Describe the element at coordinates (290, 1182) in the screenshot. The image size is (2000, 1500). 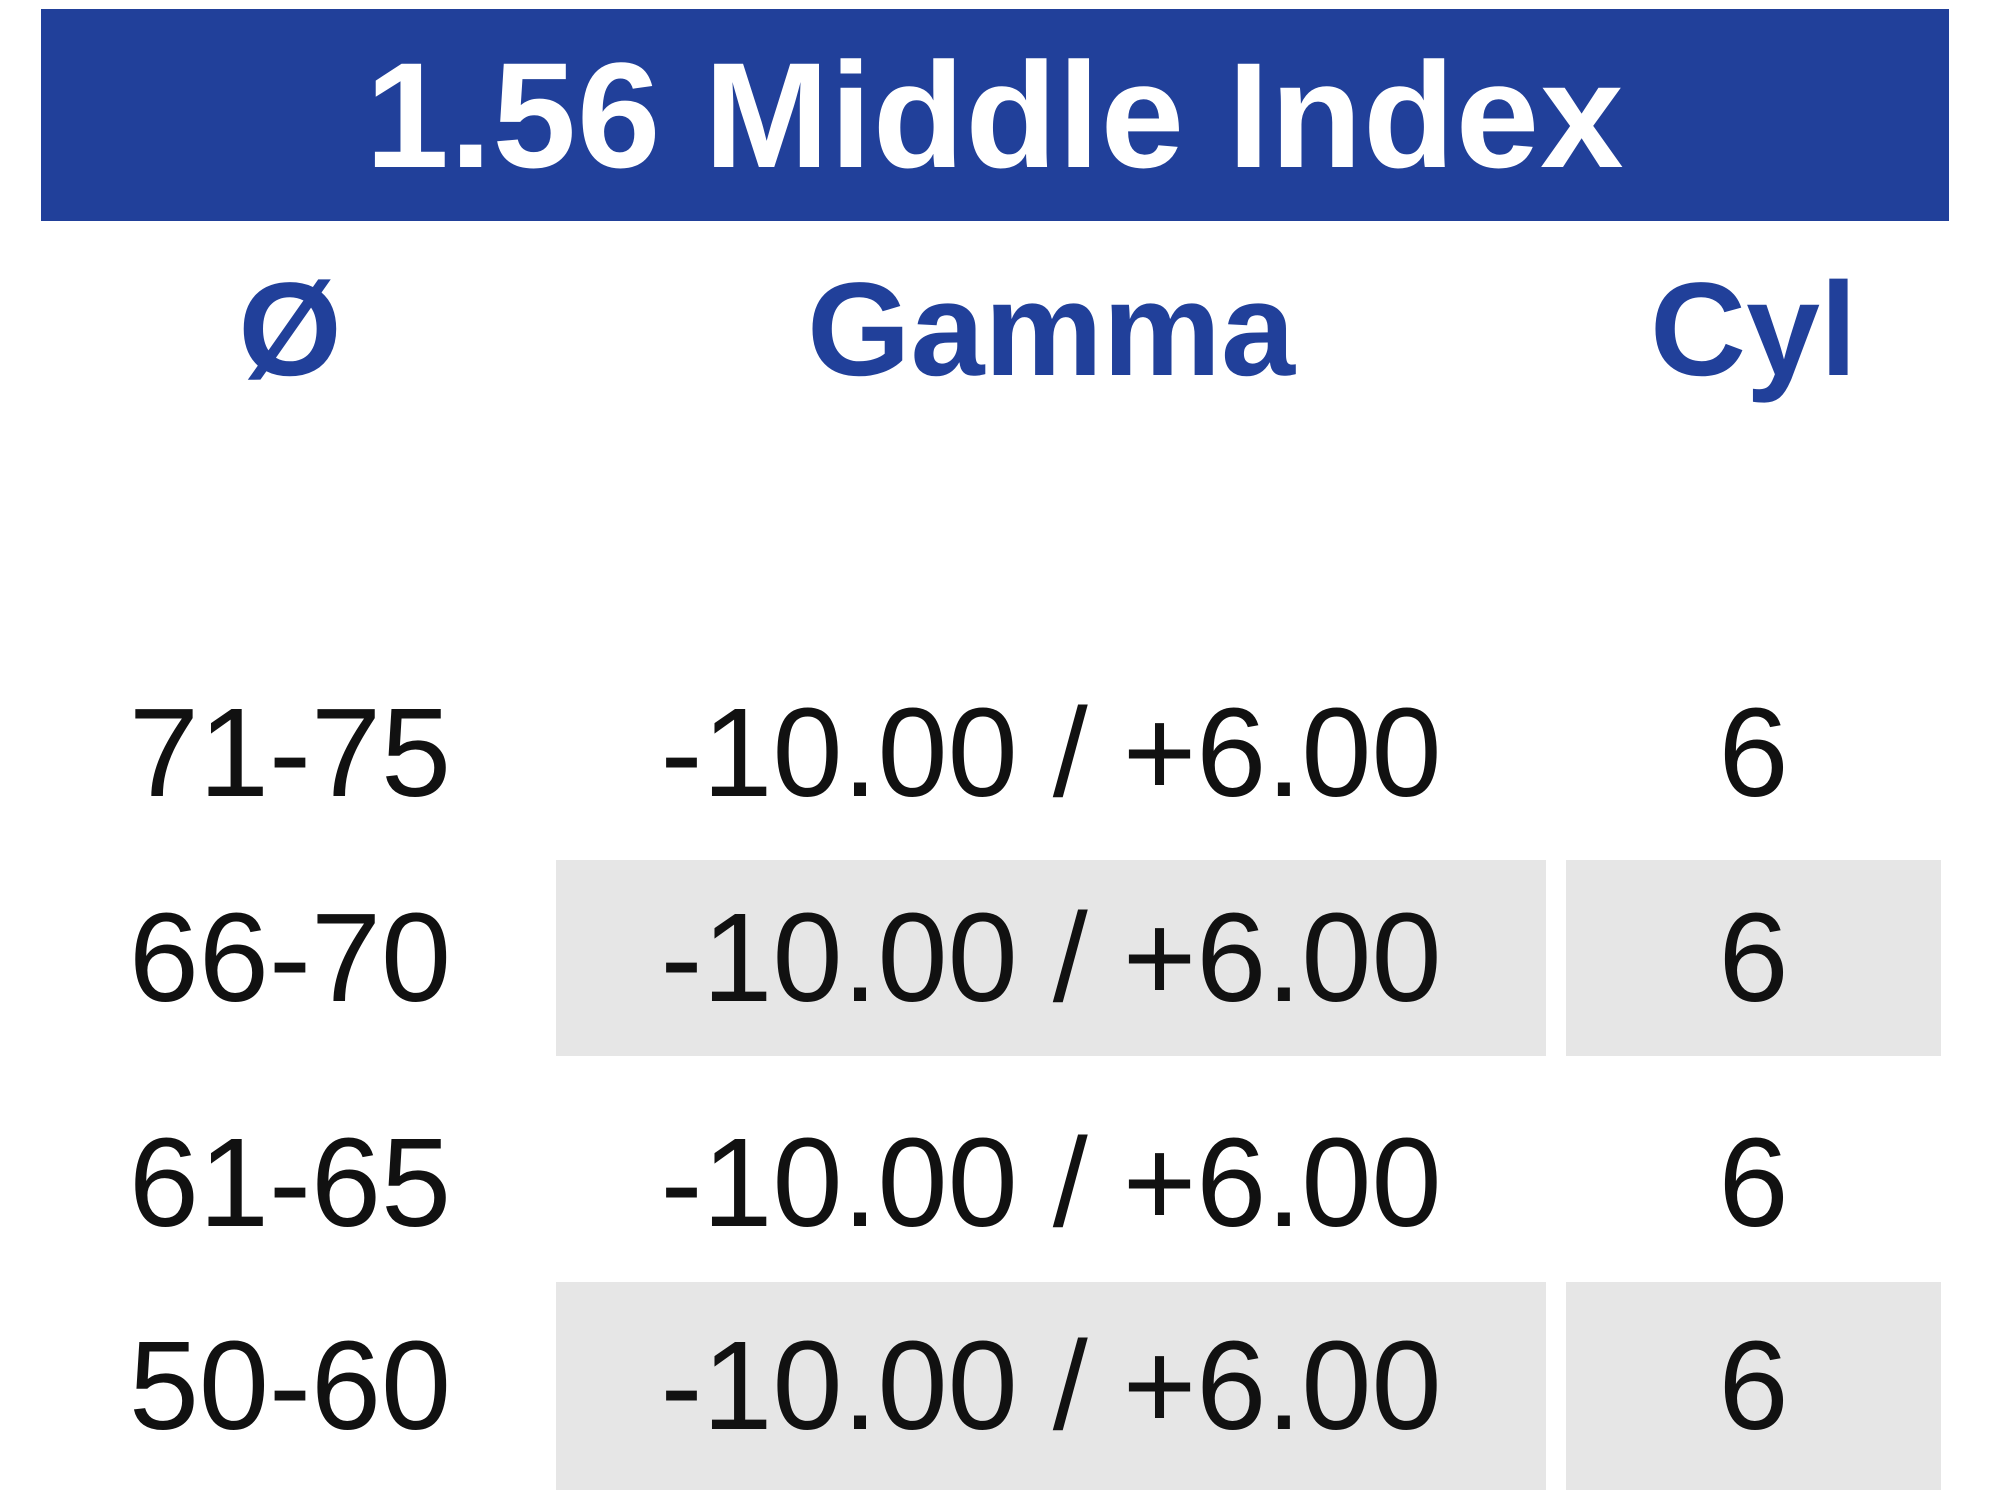
I see `cell-diameter: 61-65` at that location.